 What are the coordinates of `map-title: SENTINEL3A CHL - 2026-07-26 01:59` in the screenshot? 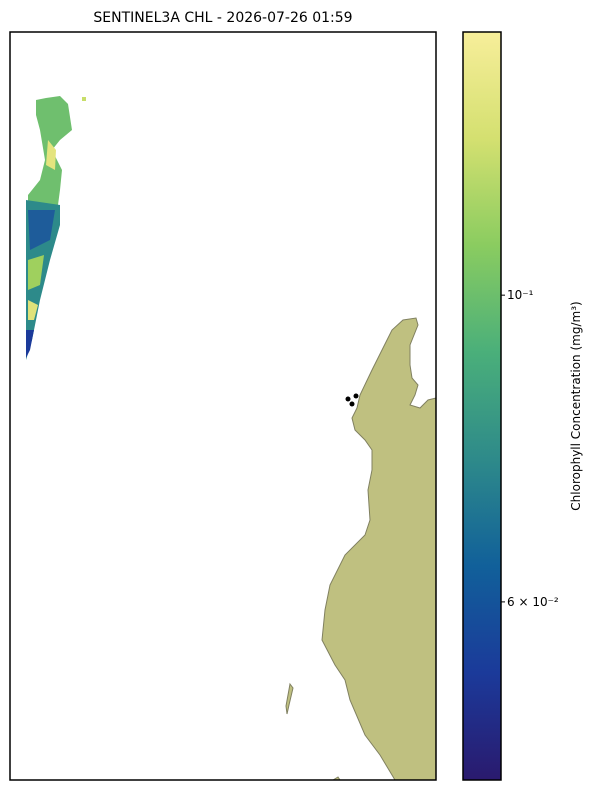 It's located at (222, 18).